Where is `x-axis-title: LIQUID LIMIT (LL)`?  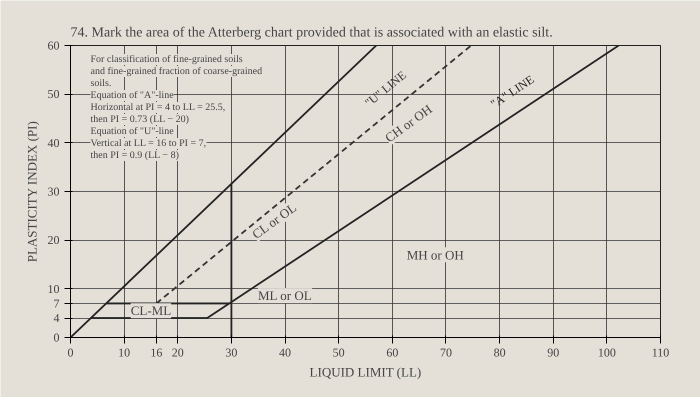 x-axis-title: LIQUID LIMIT (LL) is located at coordinates (366, 372).